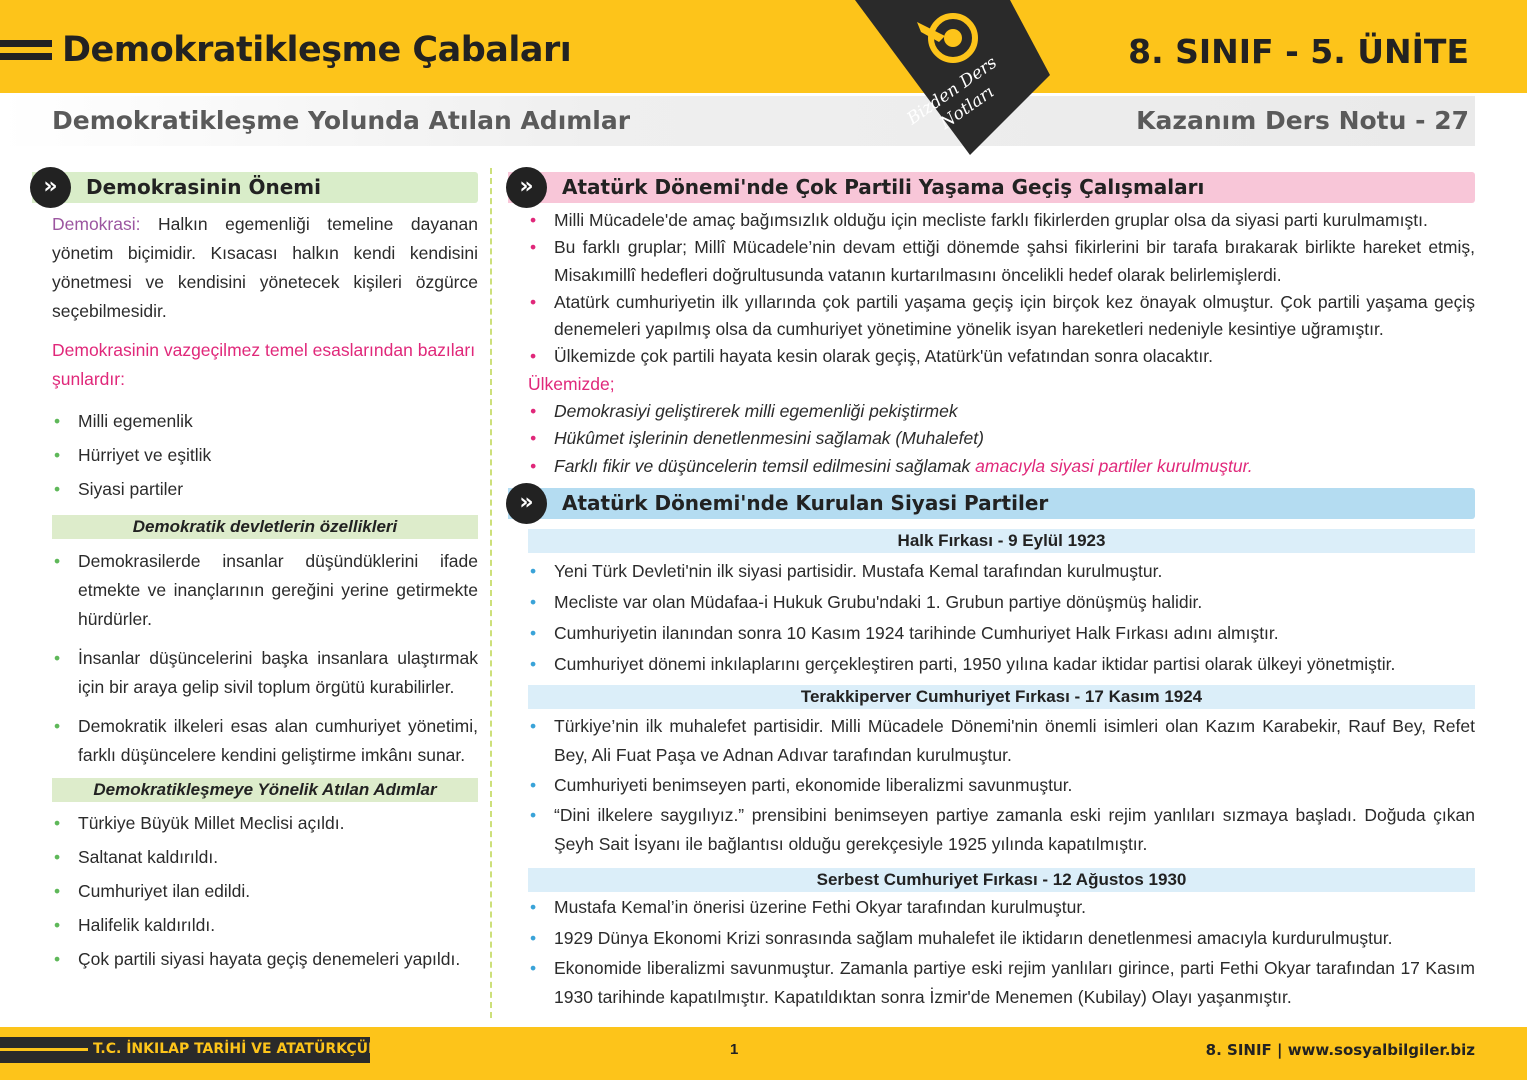  What do you see at coordinates (265, 857) in the screenshot?
I see `list-item: Saltanat kaldırıldı.` at bounding box center [265, 857].